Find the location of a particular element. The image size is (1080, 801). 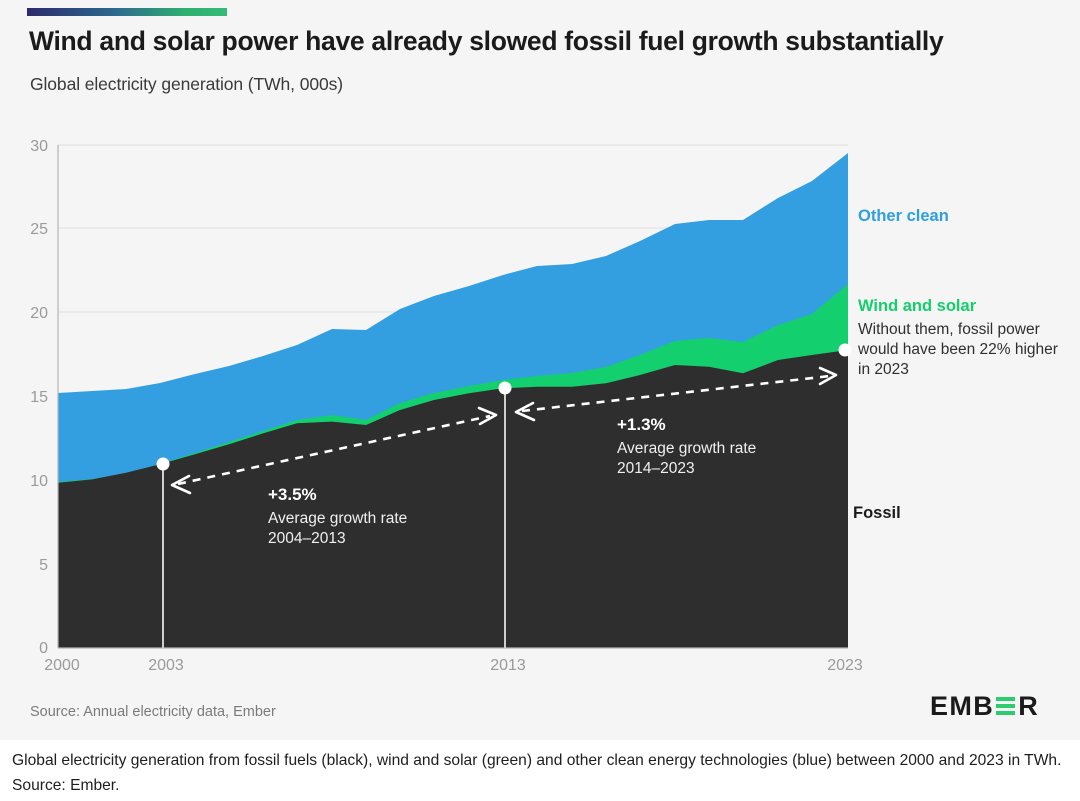

brand-accent-bar is located at coordinates (127, 12).